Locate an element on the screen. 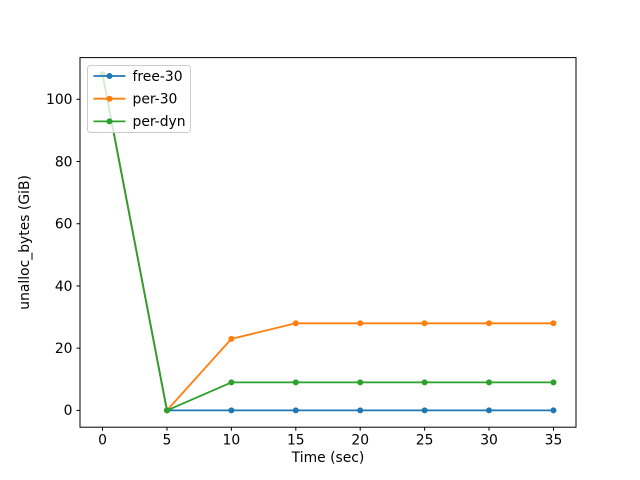 The image size is (640, 480). legend-label: per-dyn is located at coordinates (159, 122).